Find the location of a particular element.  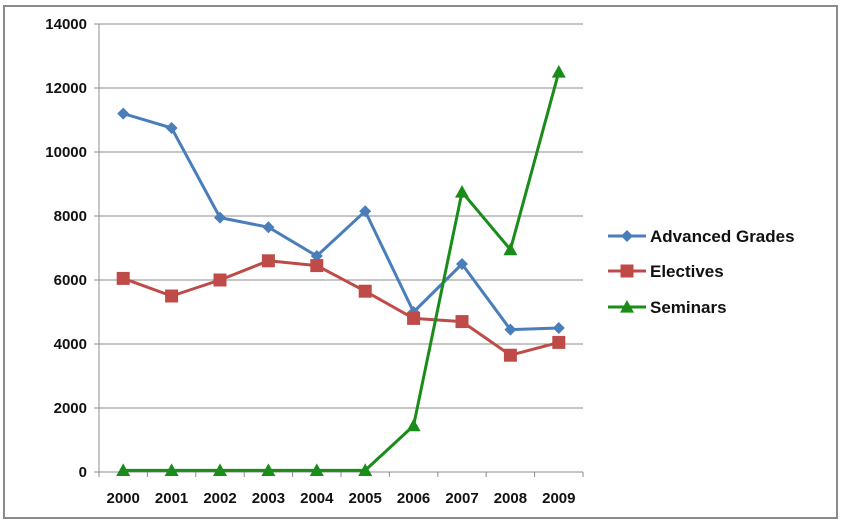

legend-label: Seminars is located at coordinates (688, 307).